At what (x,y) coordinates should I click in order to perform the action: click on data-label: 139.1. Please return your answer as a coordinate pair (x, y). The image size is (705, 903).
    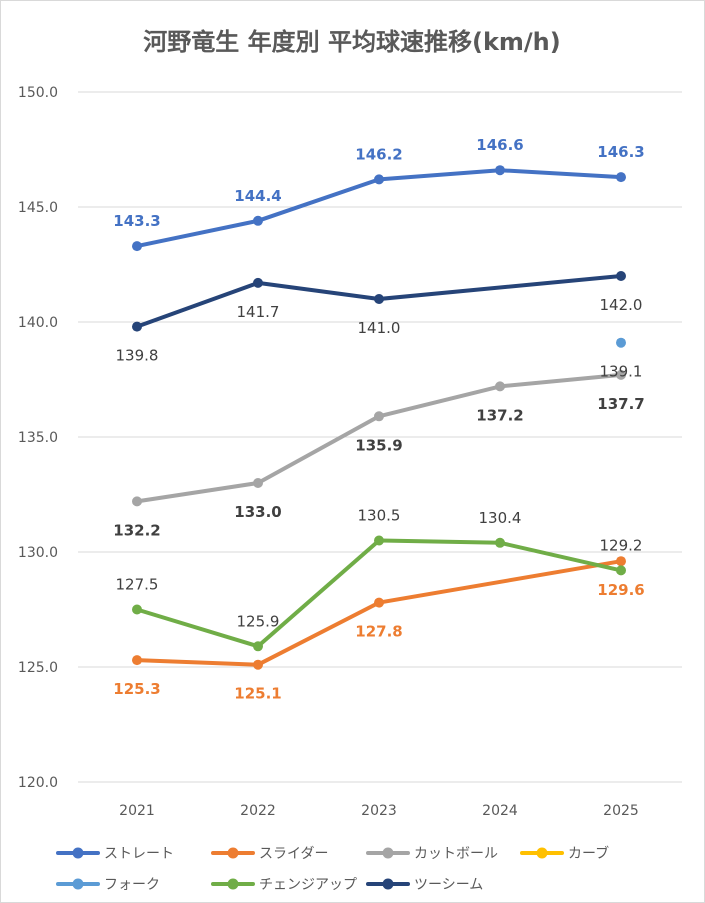
    Looking at the image, I should click on (621, 372).